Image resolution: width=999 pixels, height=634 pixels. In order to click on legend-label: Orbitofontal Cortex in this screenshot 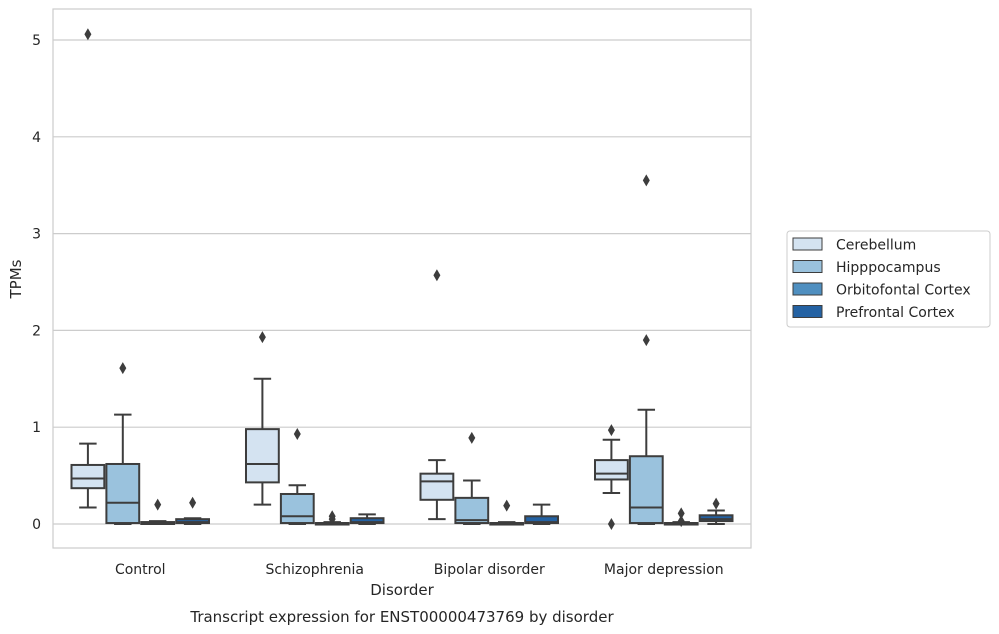, I will do `click(903, 291)`.